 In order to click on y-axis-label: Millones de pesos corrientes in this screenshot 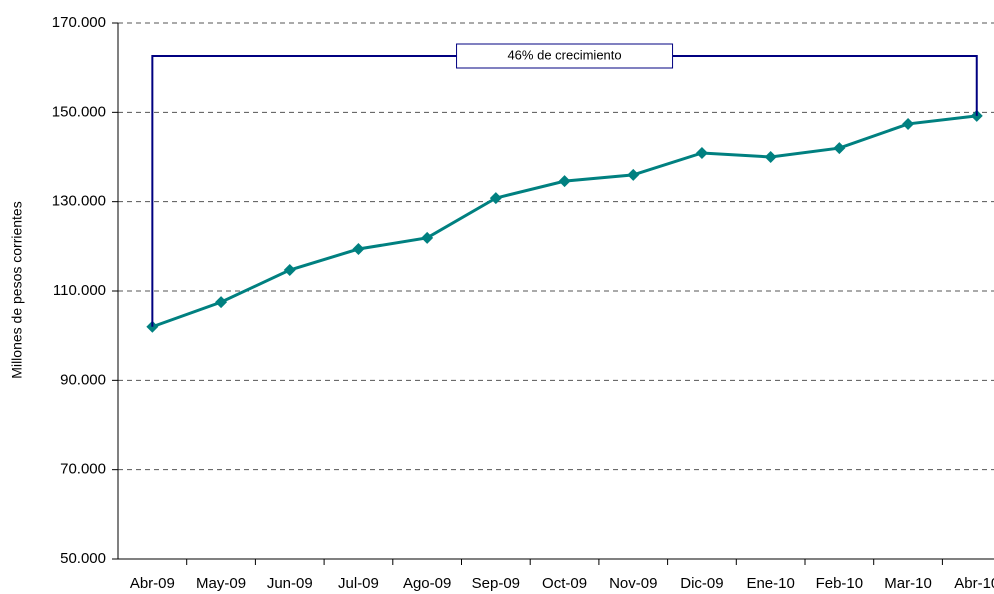, I will do `click(17, 289)`.